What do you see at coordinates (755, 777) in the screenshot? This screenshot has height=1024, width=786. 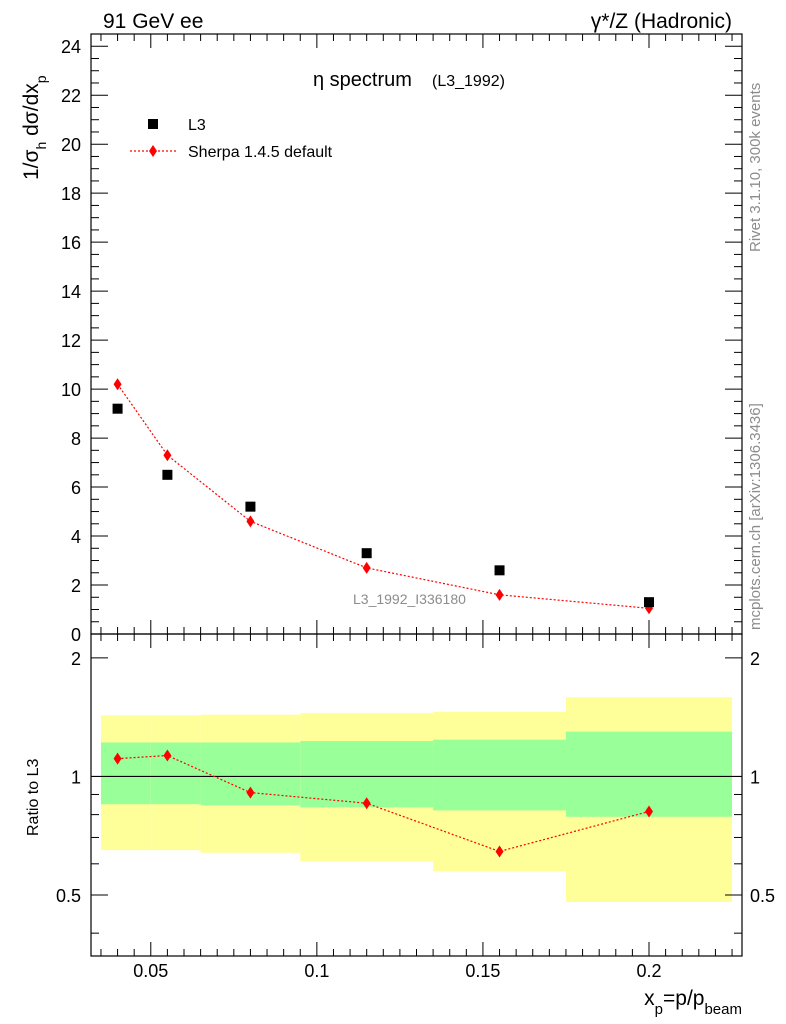 I see `ratio-tick-label-right: 1` at bounding box center [755, 777].